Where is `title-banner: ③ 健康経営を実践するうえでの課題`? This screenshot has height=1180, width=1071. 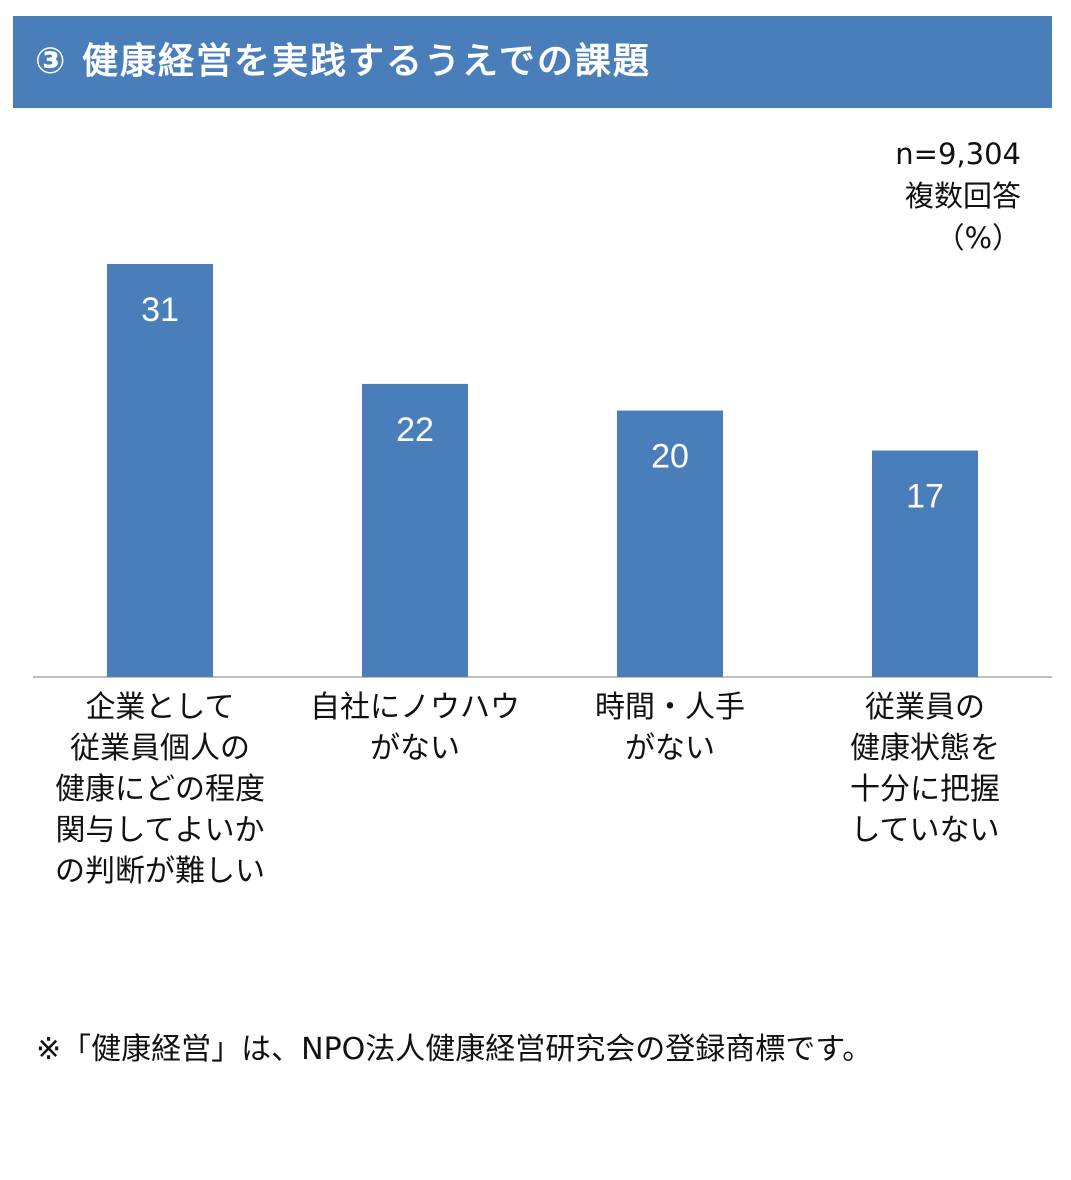
title-banner: ③ 健康経営を実践するうえでの課題 is located at coordinates (532, 62).